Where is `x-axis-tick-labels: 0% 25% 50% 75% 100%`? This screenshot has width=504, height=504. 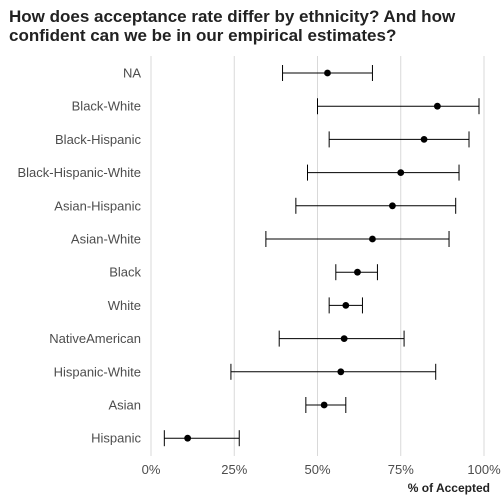
x-axis-tick-labels: 0% 25% 50% 75% 100% is located at coordinates (321, 469).